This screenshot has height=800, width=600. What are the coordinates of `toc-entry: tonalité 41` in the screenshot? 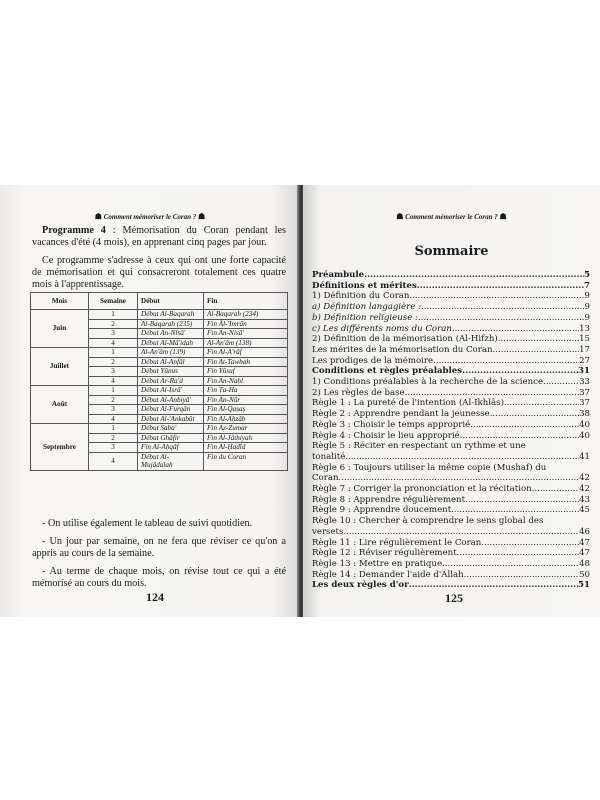 It's located at (451, 457).